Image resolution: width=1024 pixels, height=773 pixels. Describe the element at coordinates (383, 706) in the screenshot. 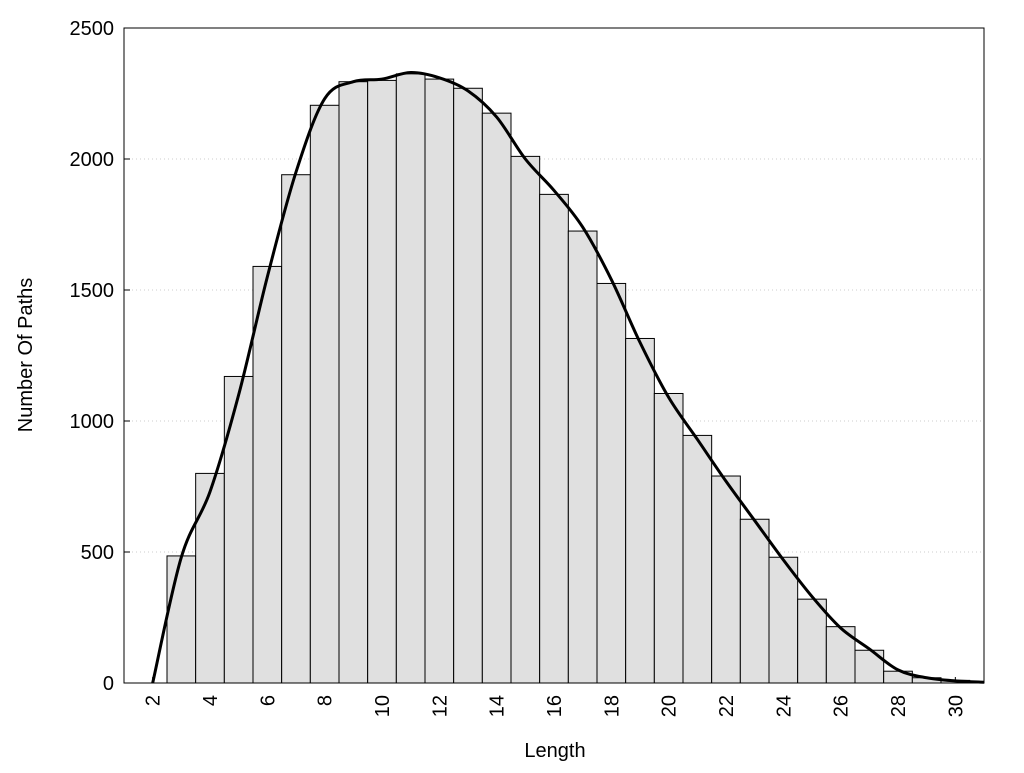

I see `x-tick-label: 10` at that location.